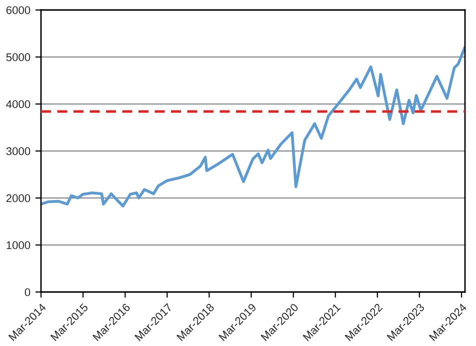 The width and height of the screenshot is (476, 346). I want to click on y-tick-label: 3000, so click(18, 151).